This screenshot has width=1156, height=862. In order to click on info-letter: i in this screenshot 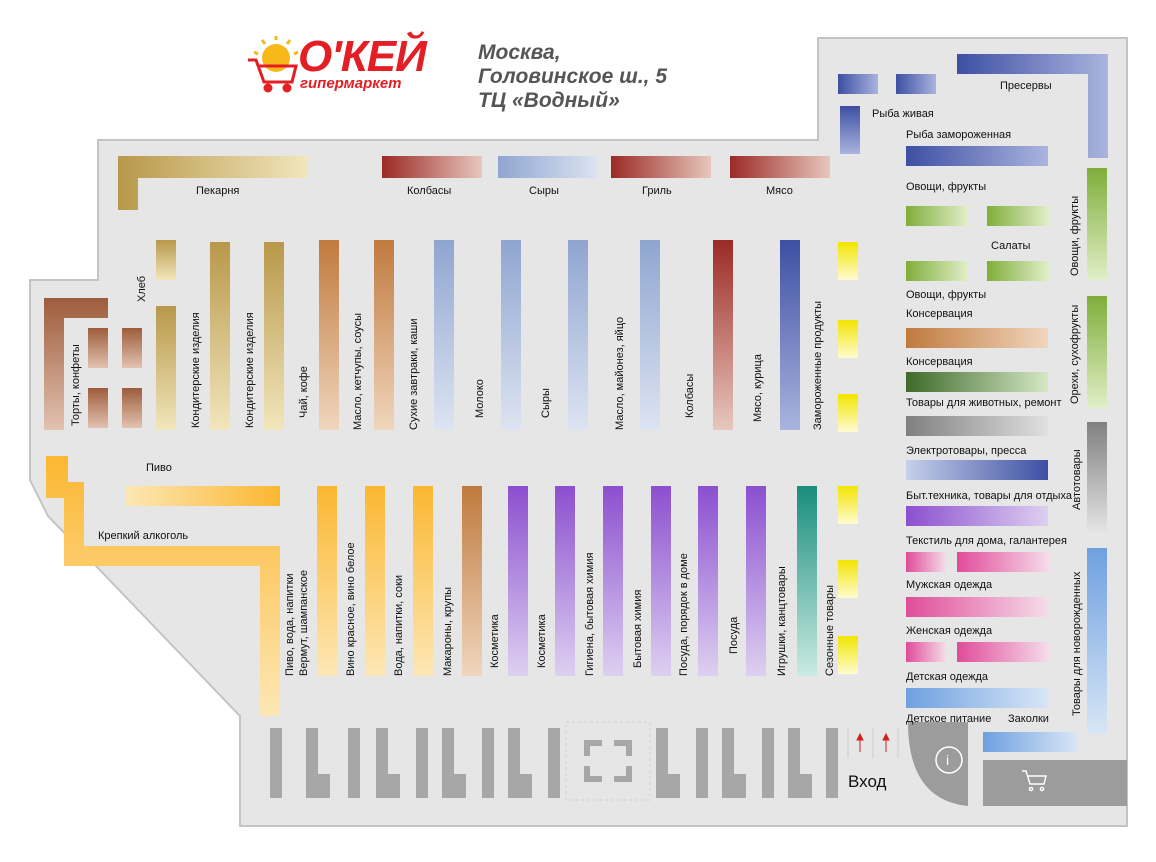, I will do `click(948, 760)`.